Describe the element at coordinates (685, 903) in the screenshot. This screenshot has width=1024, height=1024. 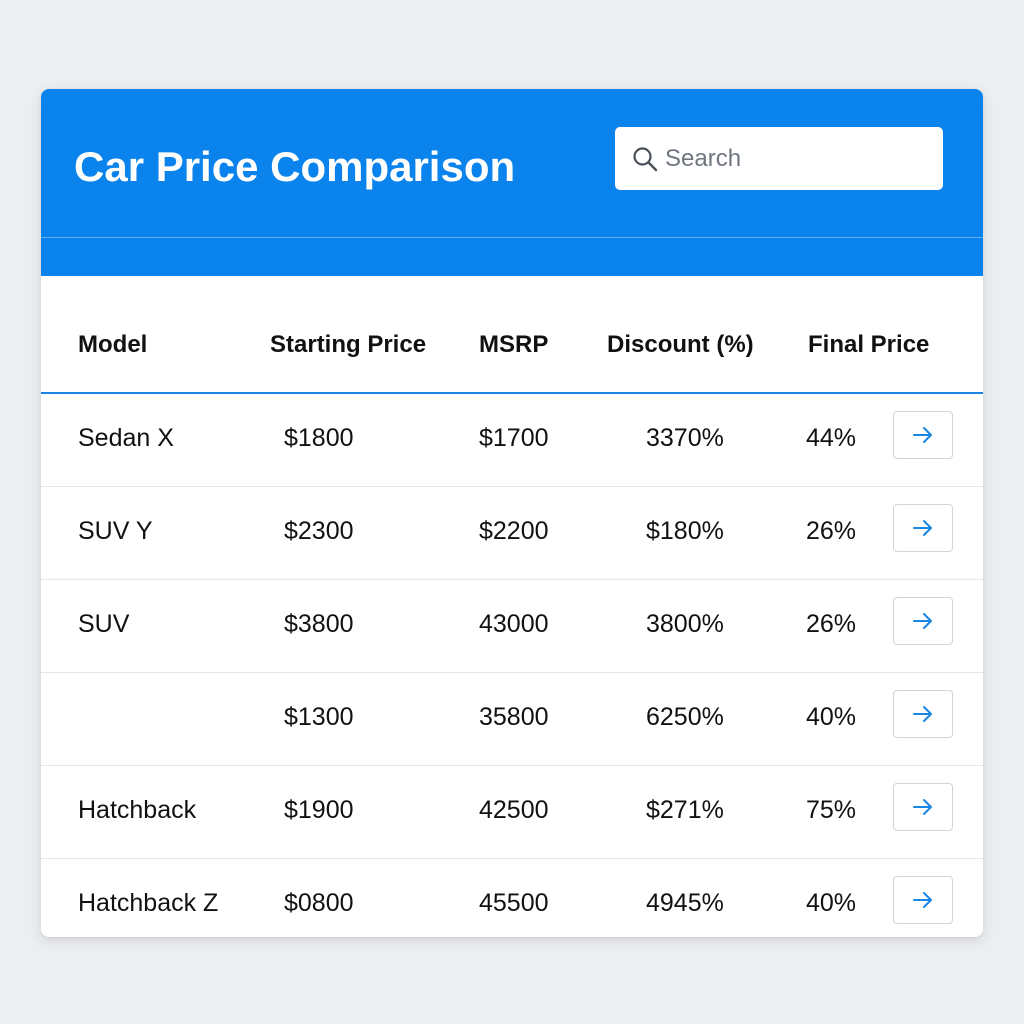
I see `cell-discount: 4945%` at that location.